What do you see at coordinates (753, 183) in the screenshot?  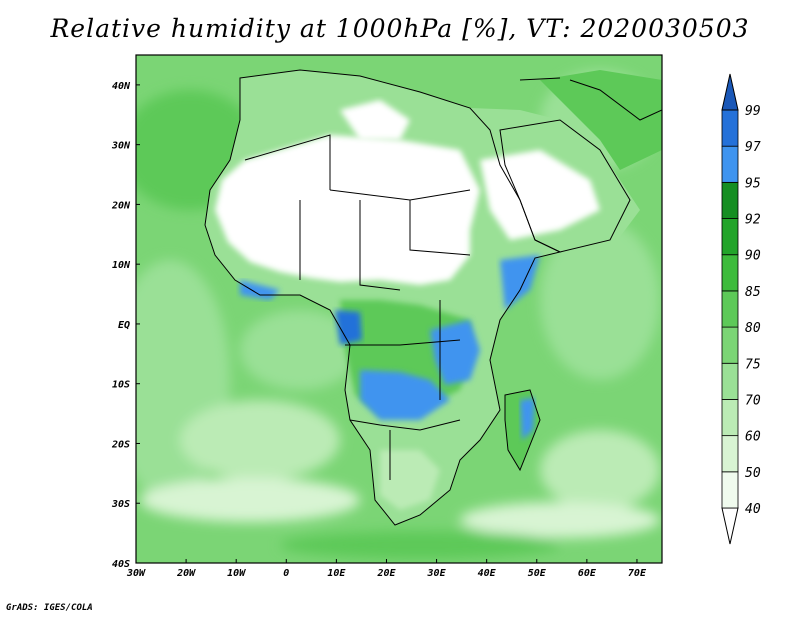 I see `colorbar-label: 95` at bounding box center [753, 183].